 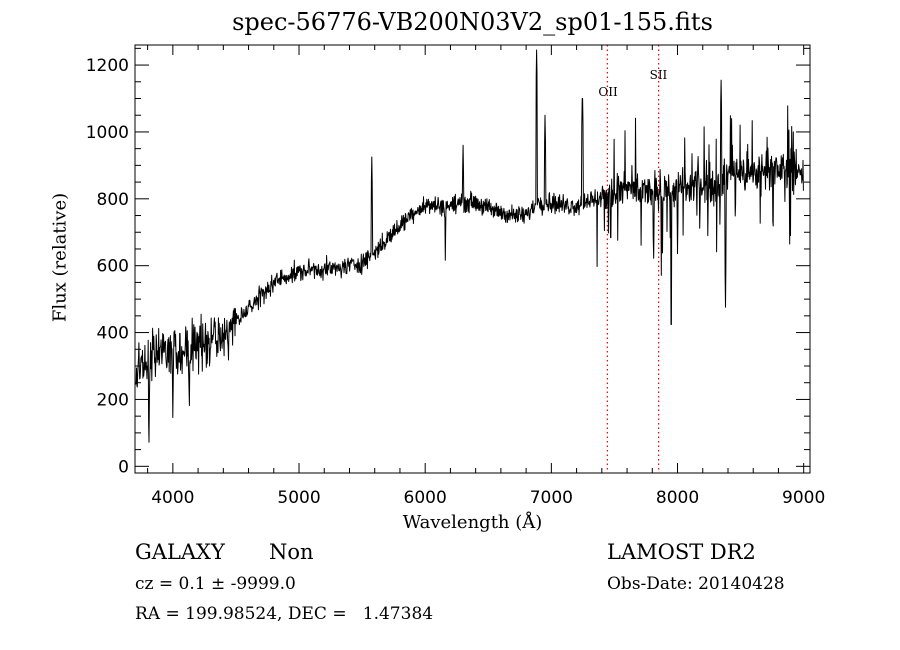 I want to click on object-subclass: Non, so click(x=291, y=552).